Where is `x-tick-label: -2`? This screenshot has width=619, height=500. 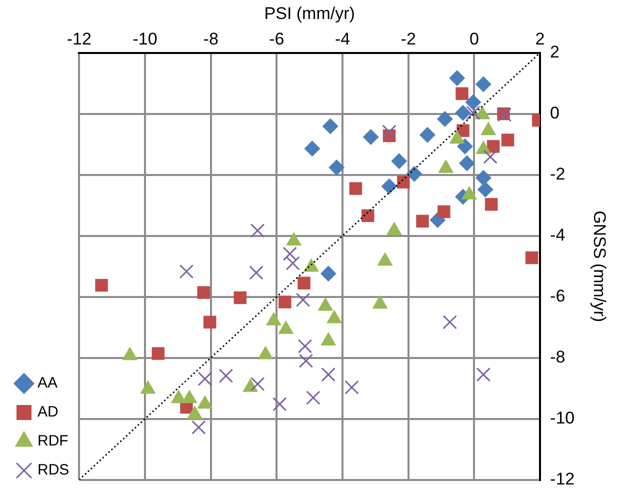
x-tick-label: -2 is located at coordinates (408, 38).